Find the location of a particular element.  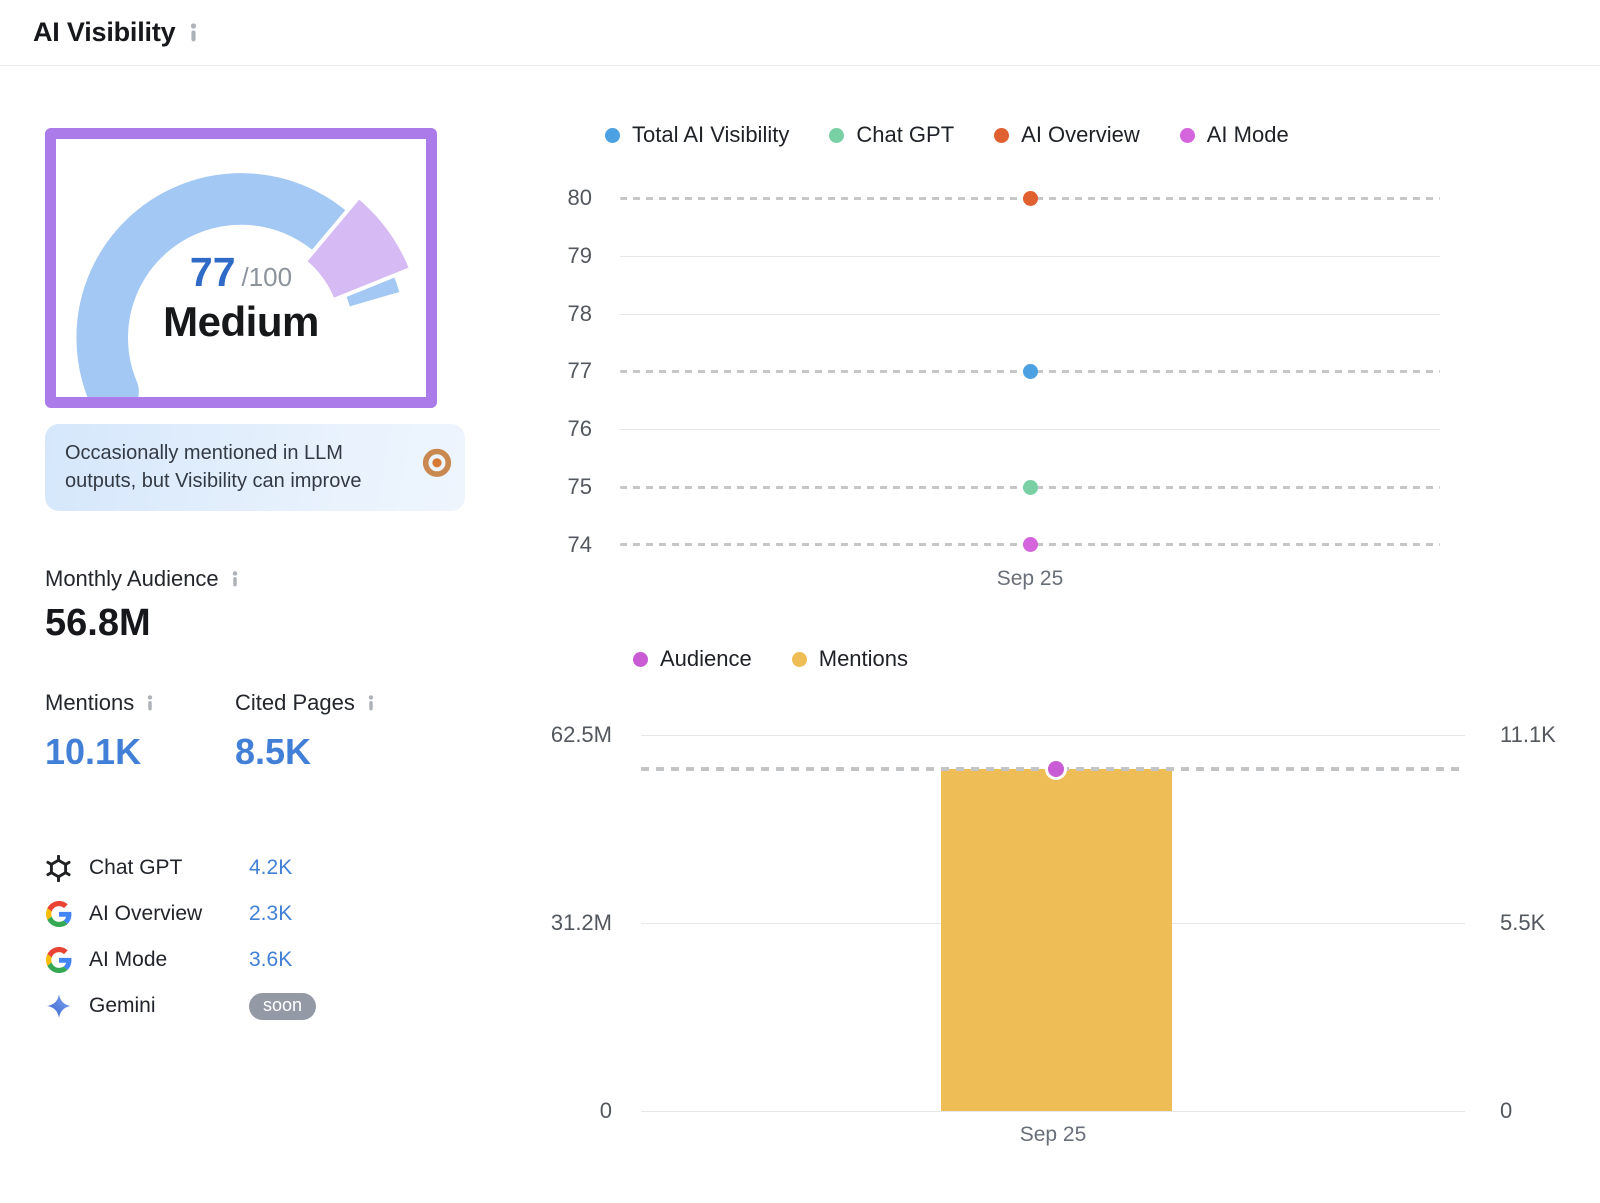

gauge-arc-graphic is located at coordinates (245, 285).